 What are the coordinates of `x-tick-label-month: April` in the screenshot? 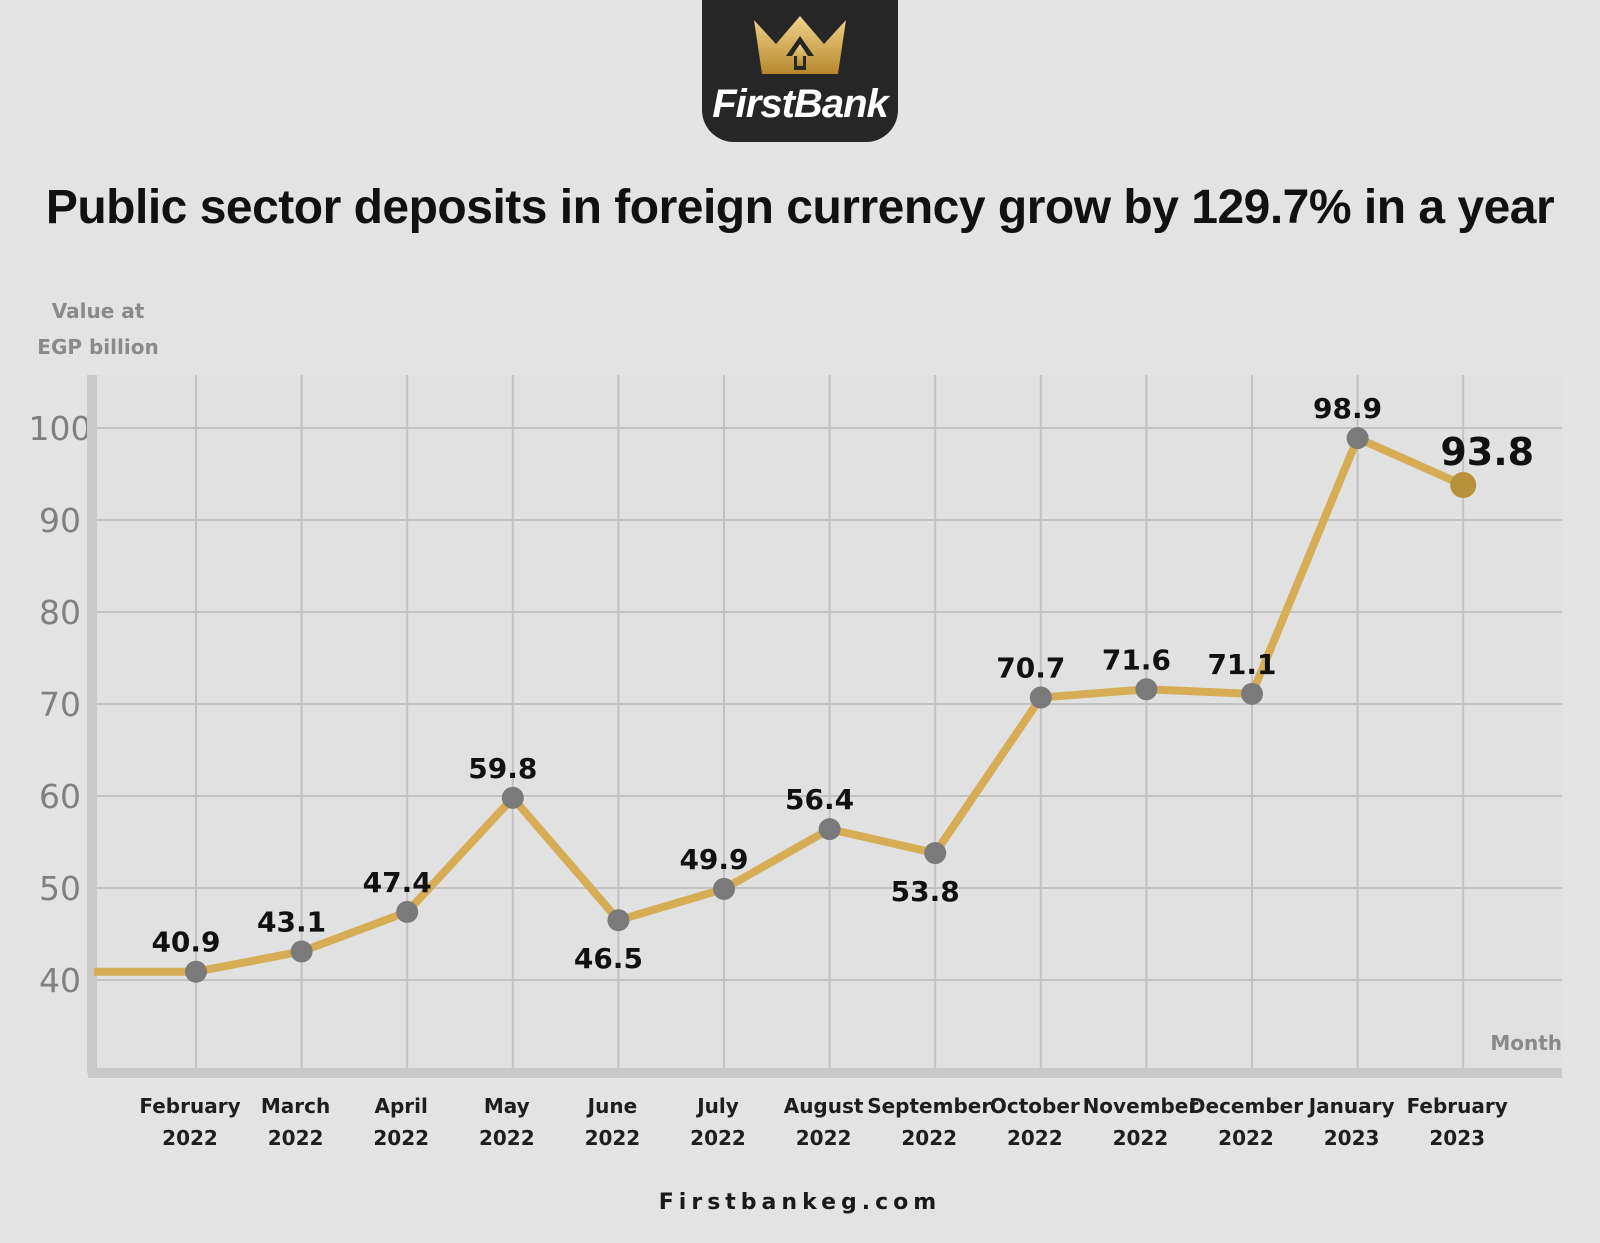 It's located at (401, 1106).